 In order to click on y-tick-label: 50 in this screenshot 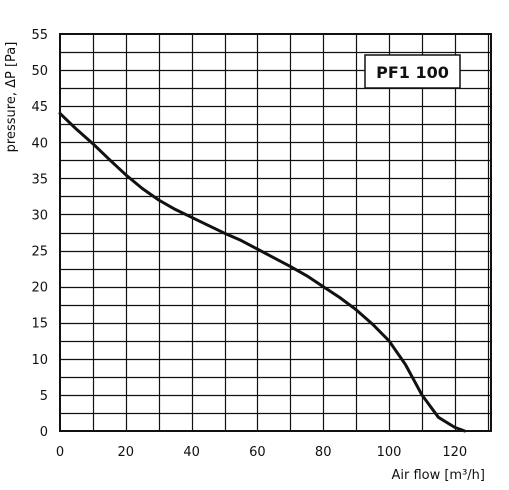, I will do `click(39, 71)`.